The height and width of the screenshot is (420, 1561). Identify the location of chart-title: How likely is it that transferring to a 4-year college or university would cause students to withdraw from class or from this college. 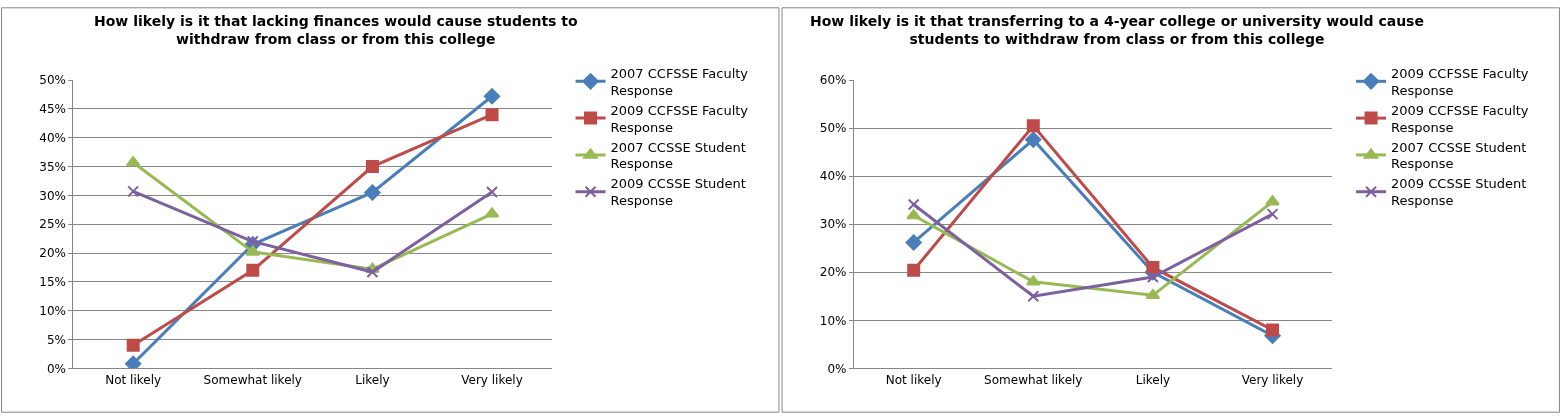
(1117, 30).